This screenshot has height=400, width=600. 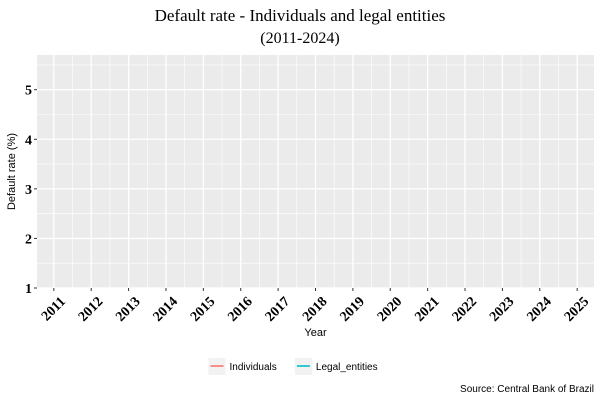 What do you see at coordinates (293, 366) in the screenshot?
I see `legend: Individuals Legal_entities` at bounding box center [293, 366].